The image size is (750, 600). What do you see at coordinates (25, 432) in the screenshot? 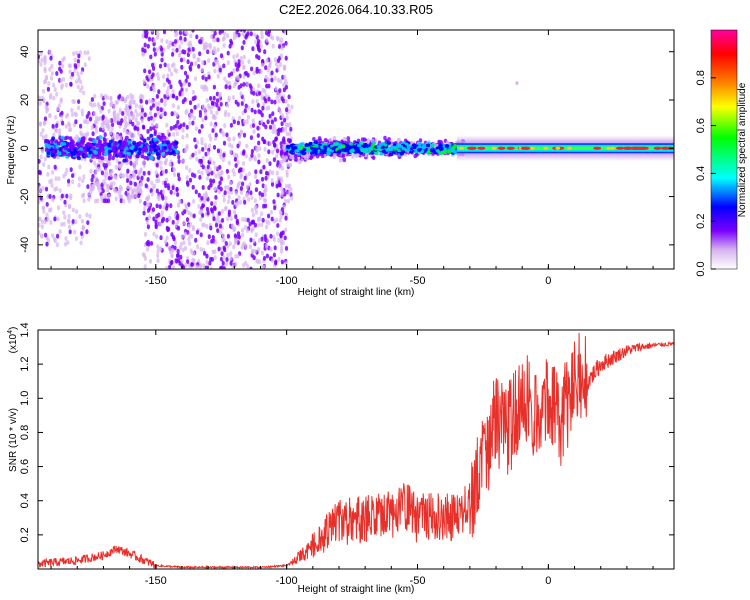
I see `snr-y-tick-label: 0.8` at bounding box center [25, 432].